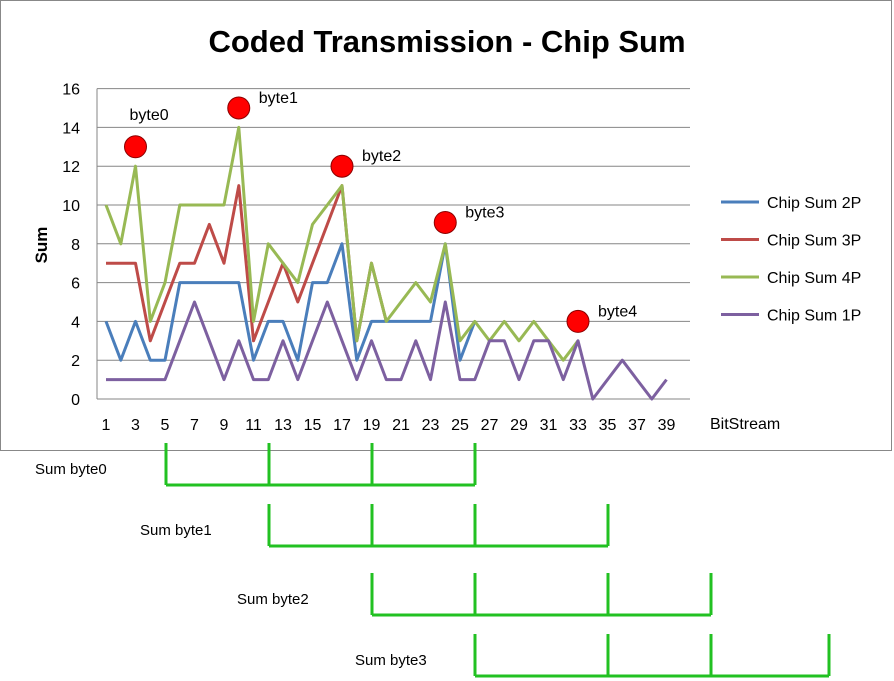 This screenshot has height=681, width=894. I want to click on series-line-chip-sum-1p, so click(387, 350).